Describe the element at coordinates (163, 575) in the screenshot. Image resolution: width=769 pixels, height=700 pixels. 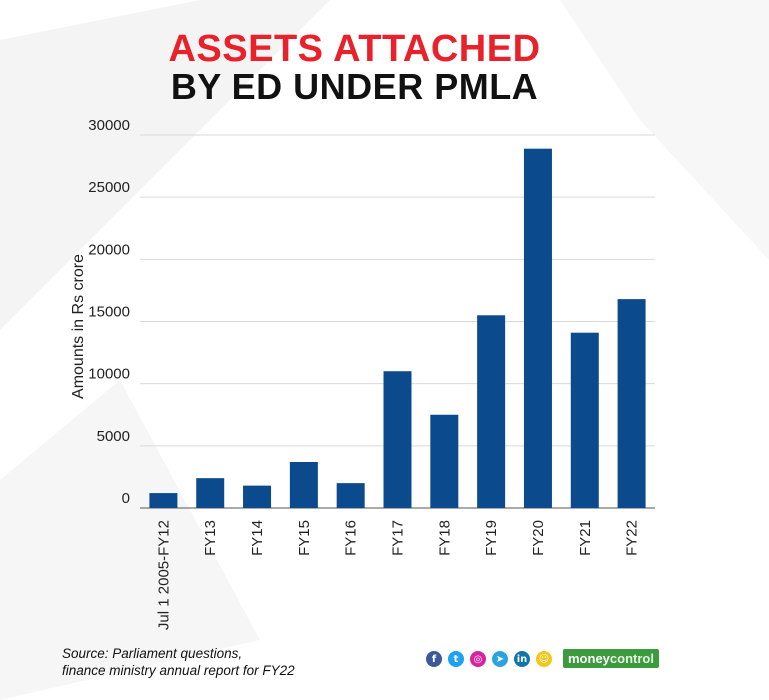
I see `x-tick-label: Jul 1 2005-FY12` at that location.